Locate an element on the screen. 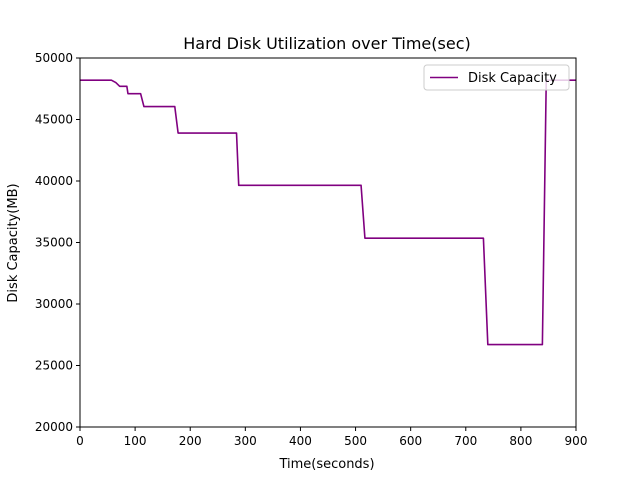 The height and width of the screenshot is (484, 640). x-tick-label: 800 is located at coordinates (520, 441).